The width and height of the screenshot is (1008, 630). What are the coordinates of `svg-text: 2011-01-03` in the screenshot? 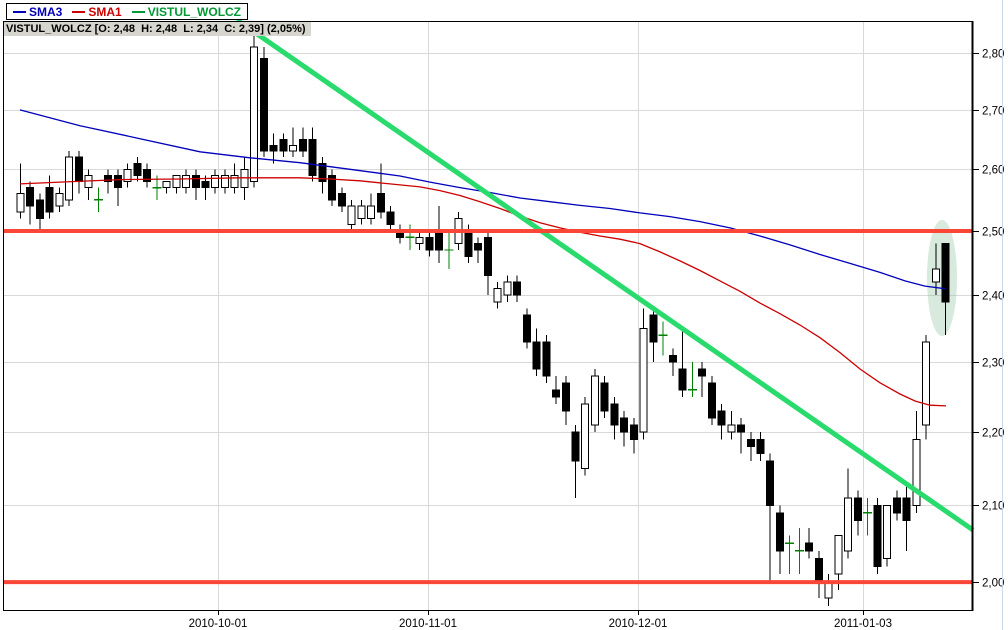 It's located at (863, 624).